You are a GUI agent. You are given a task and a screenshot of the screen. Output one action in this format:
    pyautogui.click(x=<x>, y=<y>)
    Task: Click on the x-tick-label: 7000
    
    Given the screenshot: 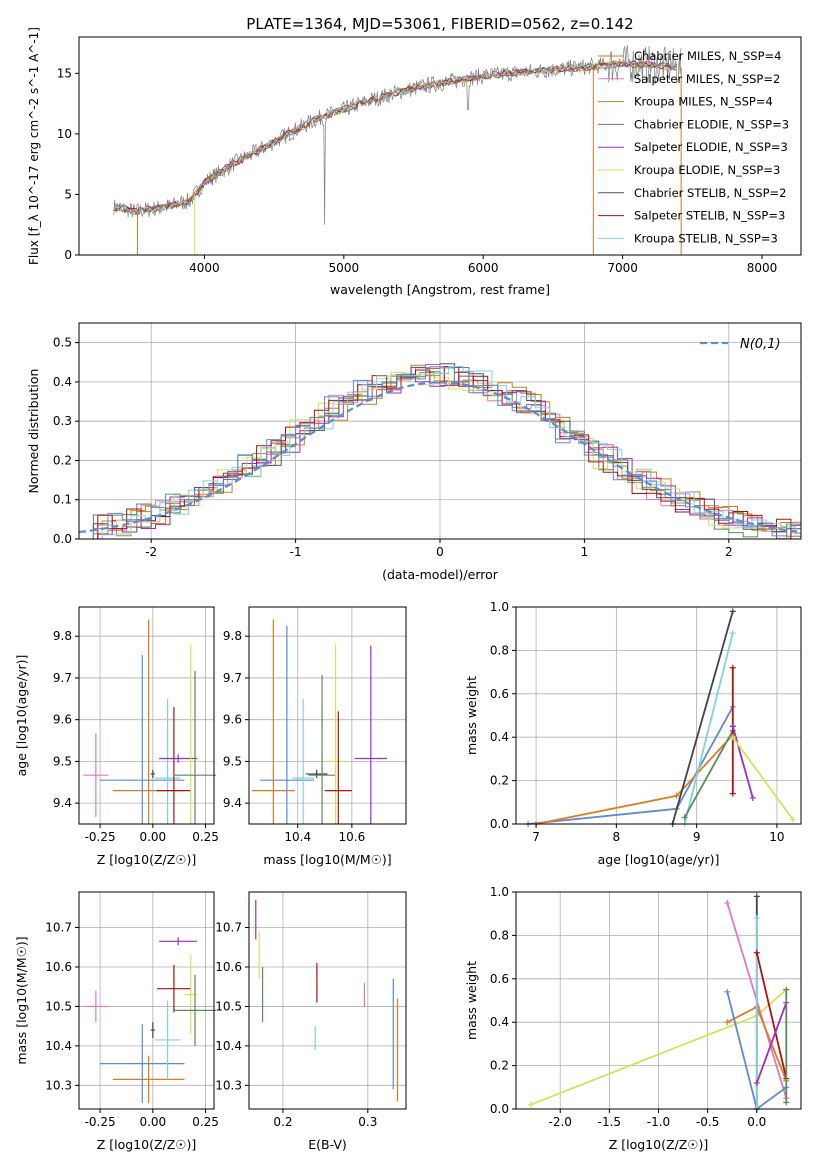 What is the action you would take?
    pyautogui.click(x=622, y=268)
    